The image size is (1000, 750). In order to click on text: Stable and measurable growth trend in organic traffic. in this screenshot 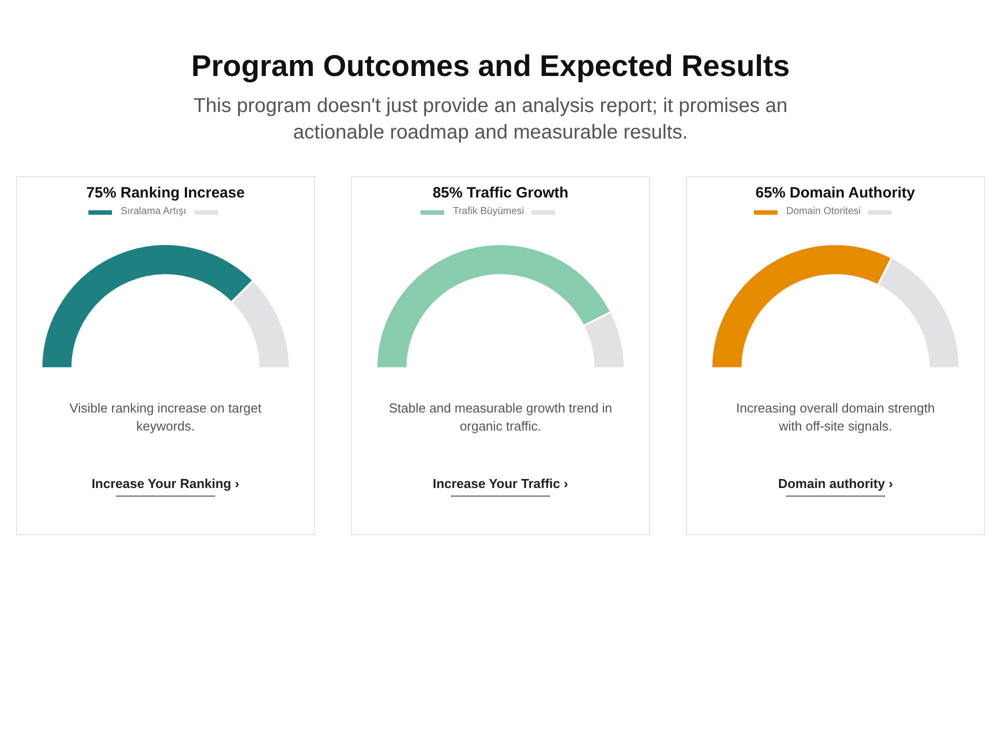, I will do `click(500, 417)`.